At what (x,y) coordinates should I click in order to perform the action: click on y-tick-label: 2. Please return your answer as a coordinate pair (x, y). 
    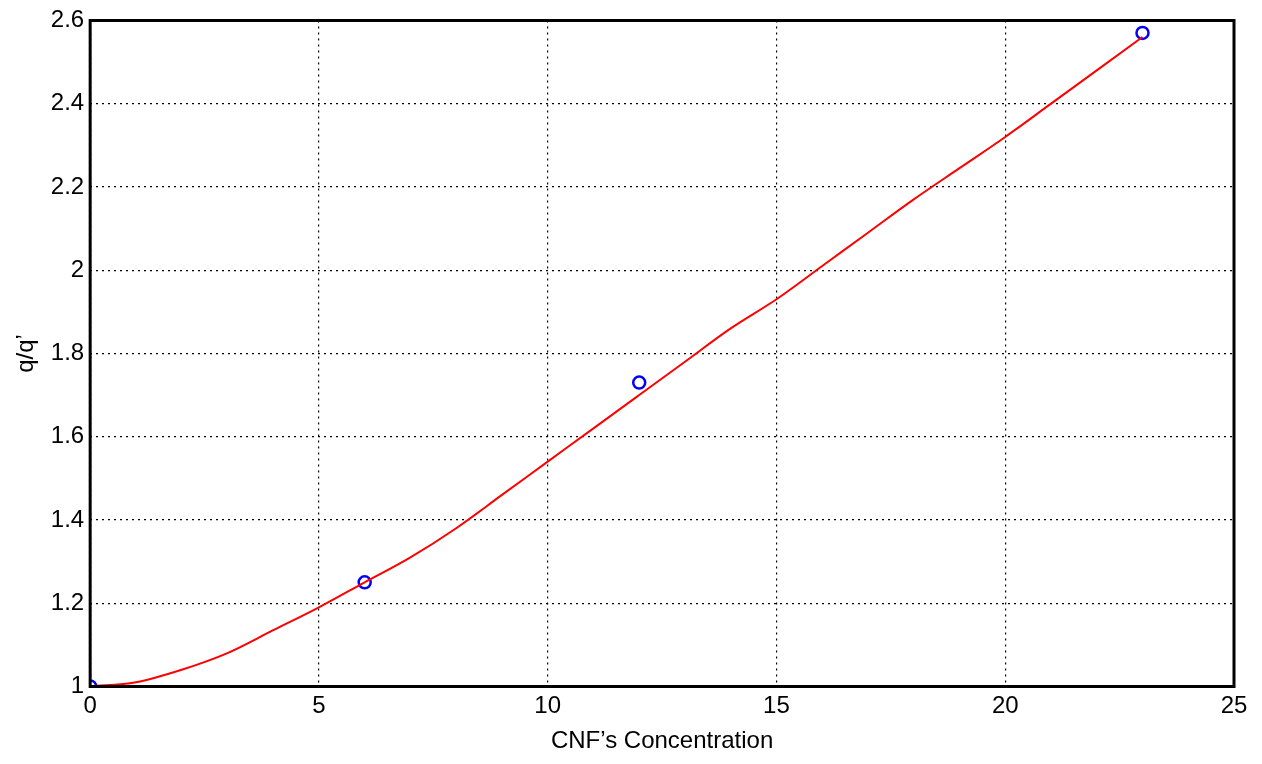
    Looking at the image, I should click on (77, 268).